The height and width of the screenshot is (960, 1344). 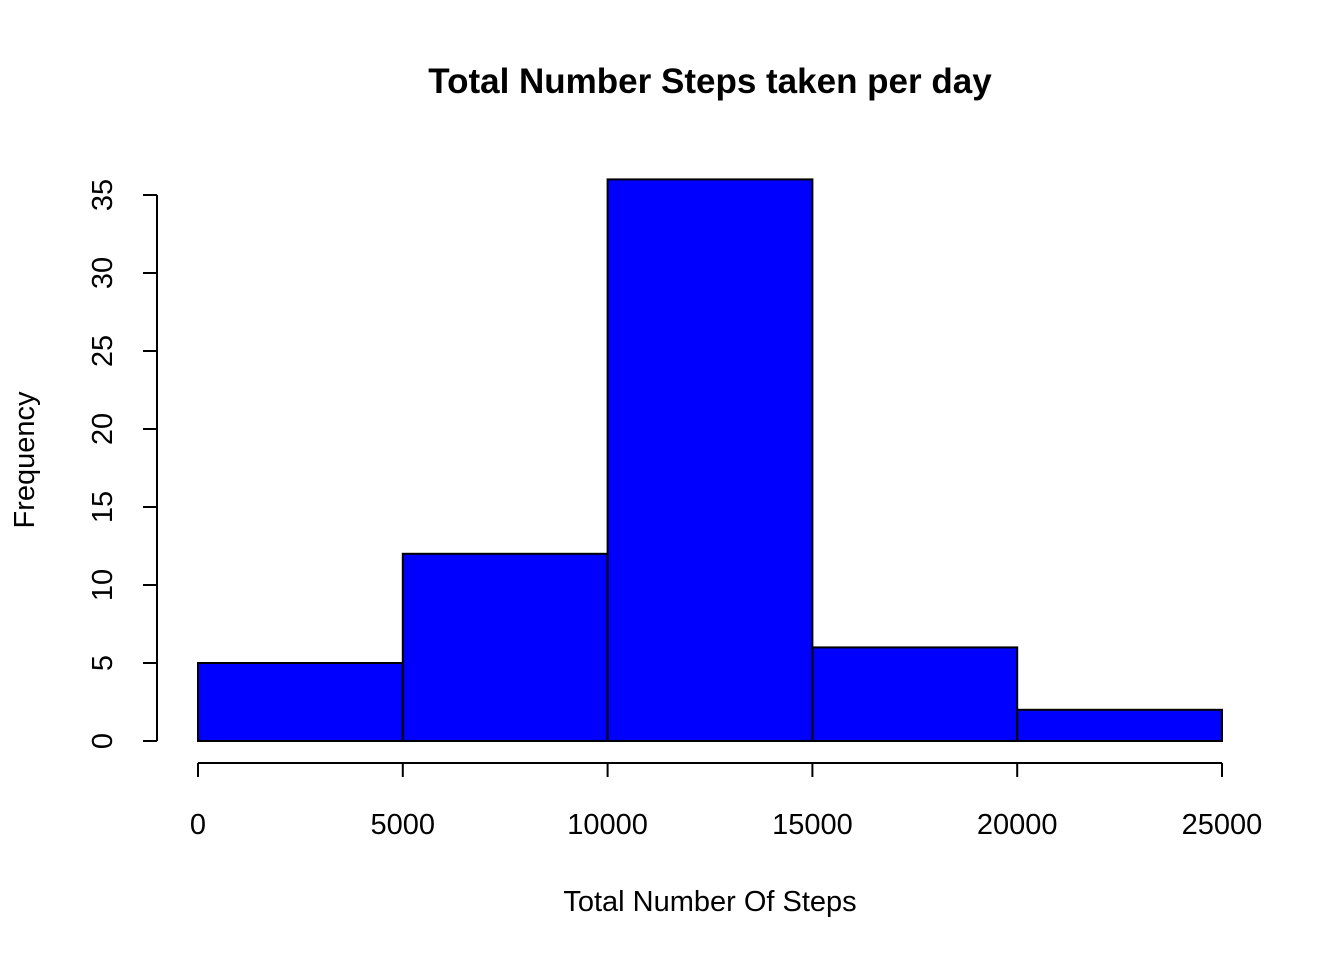 What do you see at coordinates (122, 464) in the screenshot?
I see `y-axis-ticks: 0 5 10 15 20 25 30 35` at bounding box center [122, 464].